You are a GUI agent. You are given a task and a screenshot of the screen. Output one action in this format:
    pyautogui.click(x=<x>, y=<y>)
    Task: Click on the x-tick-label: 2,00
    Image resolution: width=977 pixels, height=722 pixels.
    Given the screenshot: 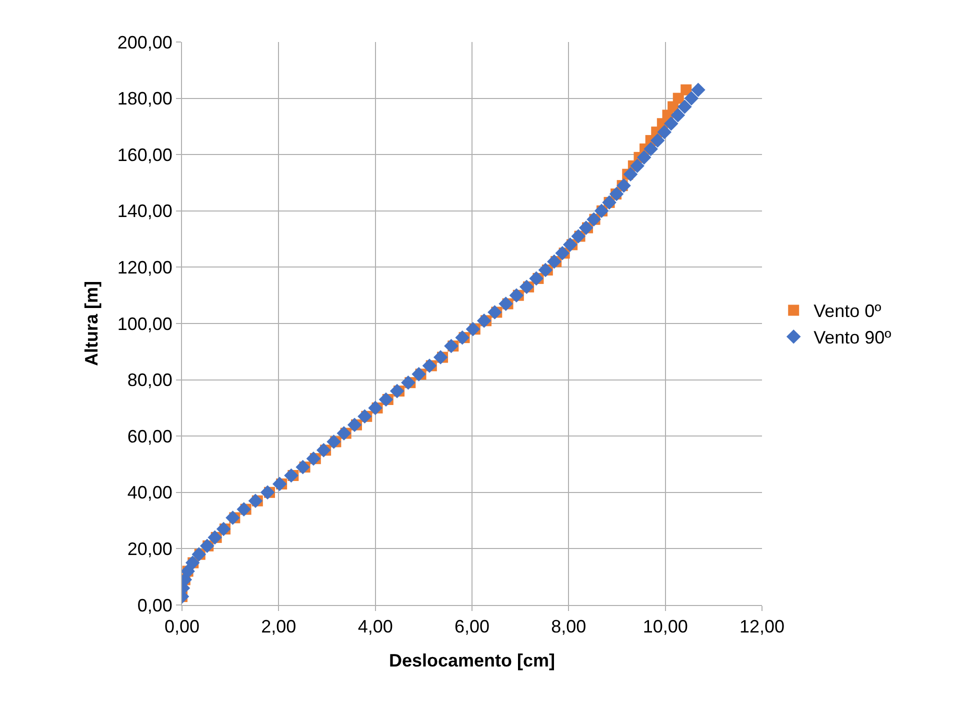 What is the action you would take?
    pyautogui.click(x=278, y=626)
    